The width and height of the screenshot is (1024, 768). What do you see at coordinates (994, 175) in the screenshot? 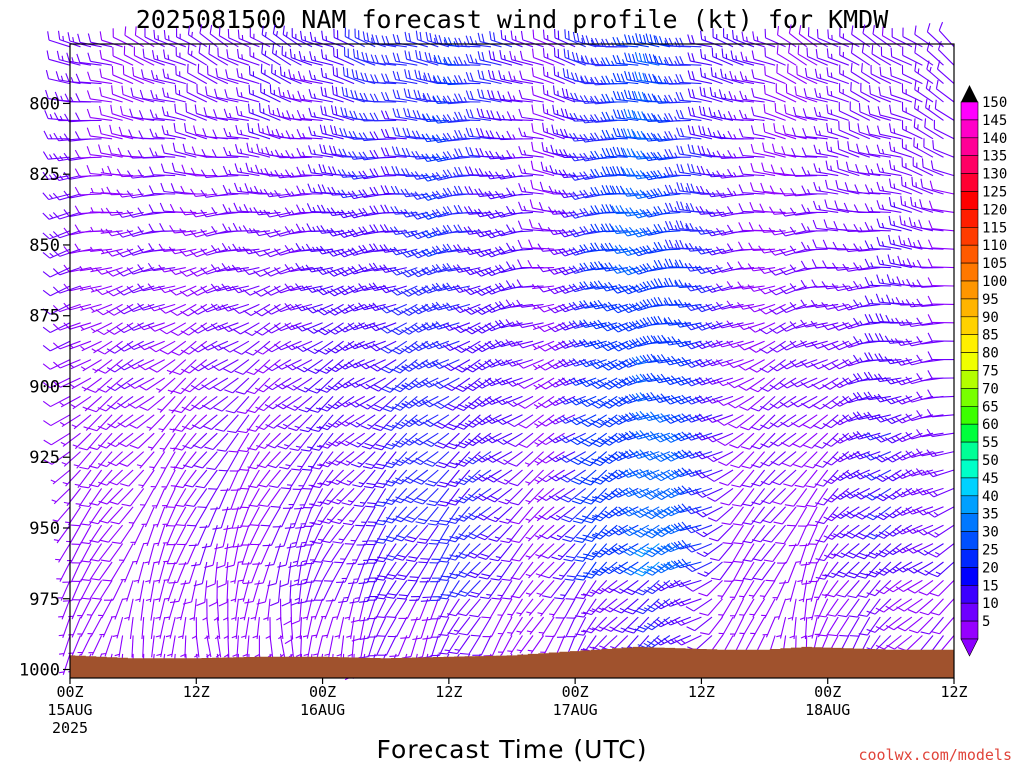
I see `colorbar-label: 130` at bounding box center [994, 175].